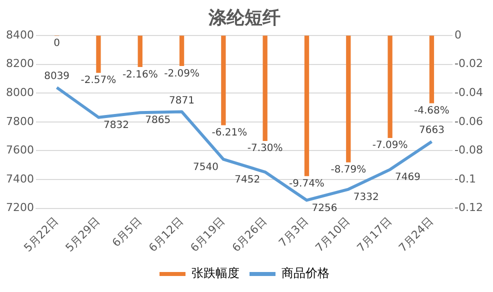 This screenshot has width=493, height=292. Describe the element at coordinates (216, 273) in the screenshot. I see `legend-label: 张跌幅度` at that location.